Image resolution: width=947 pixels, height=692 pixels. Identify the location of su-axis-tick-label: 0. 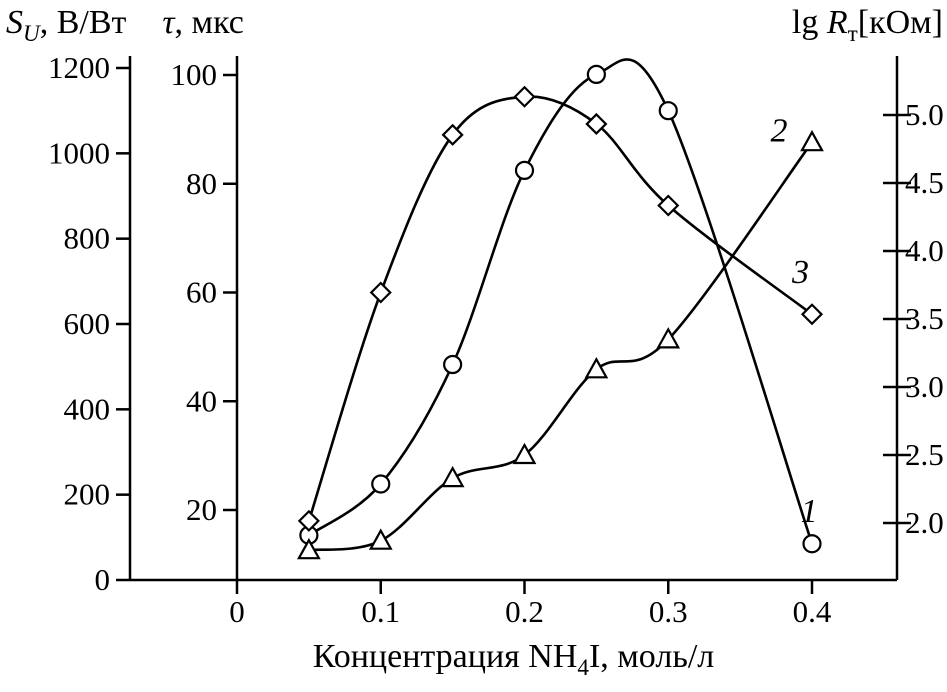
(103, 579).